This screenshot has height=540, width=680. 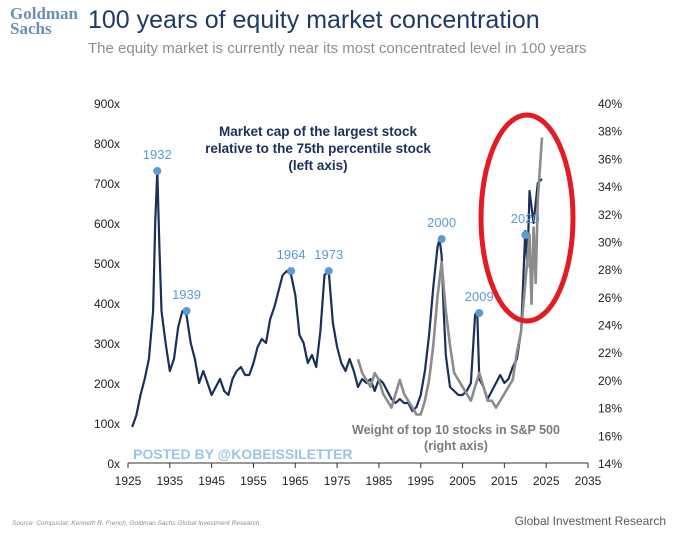 I want to click on left-tick-label: 700x, so click(x=107, y=184).